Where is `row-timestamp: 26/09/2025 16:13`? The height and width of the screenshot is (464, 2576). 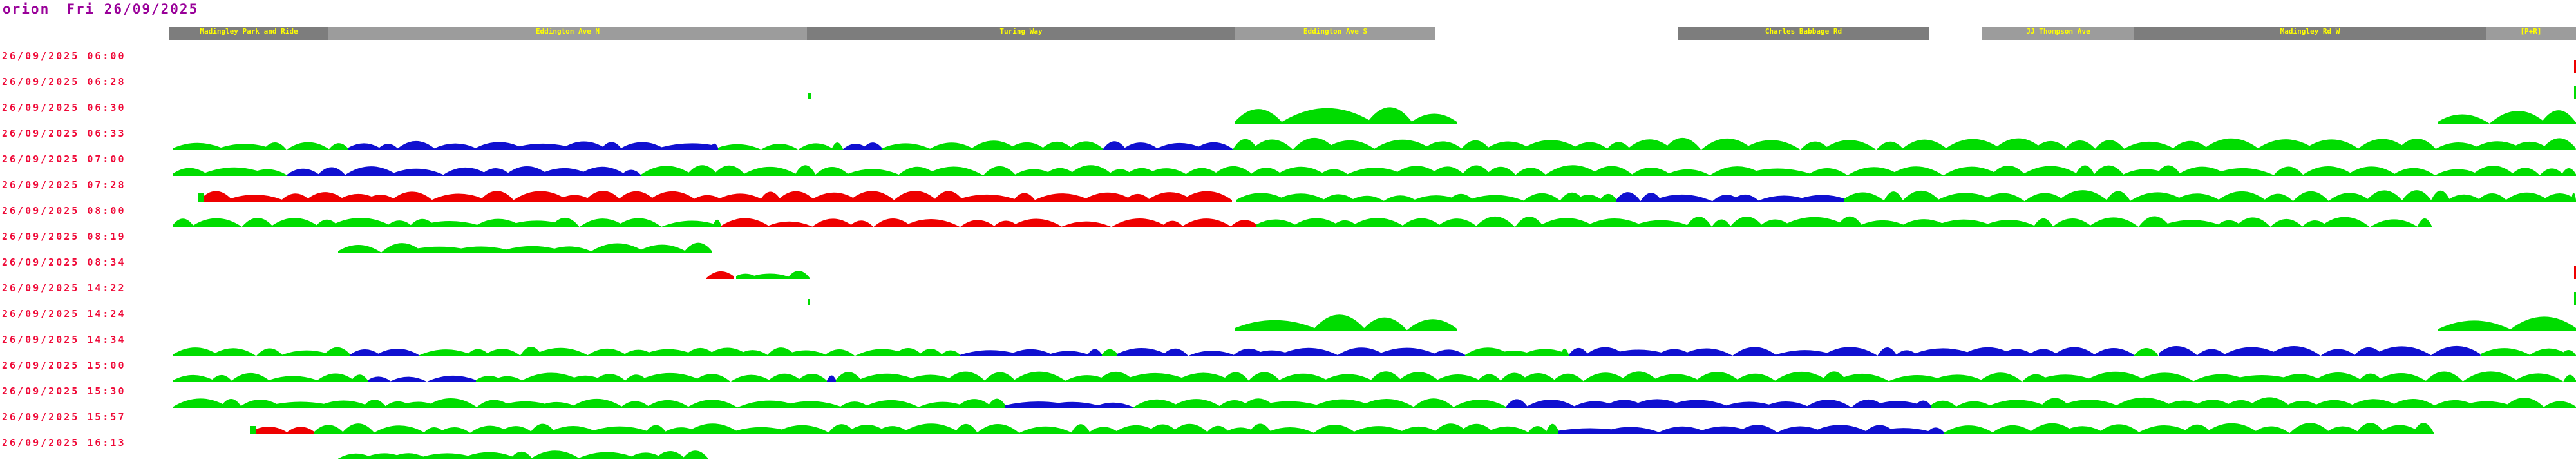
row-timestamp: 26/09/2025 16:13 is located at coordinates (64, 443).